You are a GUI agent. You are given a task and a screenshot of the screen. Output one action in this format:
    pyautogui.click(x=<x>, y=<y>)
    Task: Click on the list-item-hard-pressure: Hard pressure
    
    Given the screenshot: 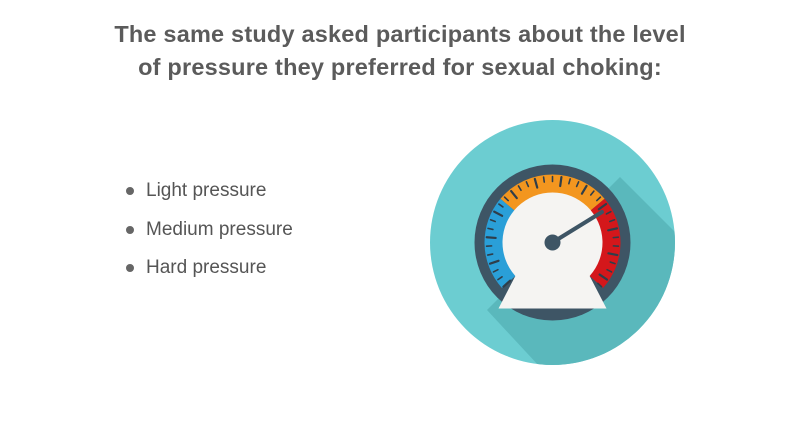 What is the action you would take?
    pyautogui.click(x=208, y=270)
    